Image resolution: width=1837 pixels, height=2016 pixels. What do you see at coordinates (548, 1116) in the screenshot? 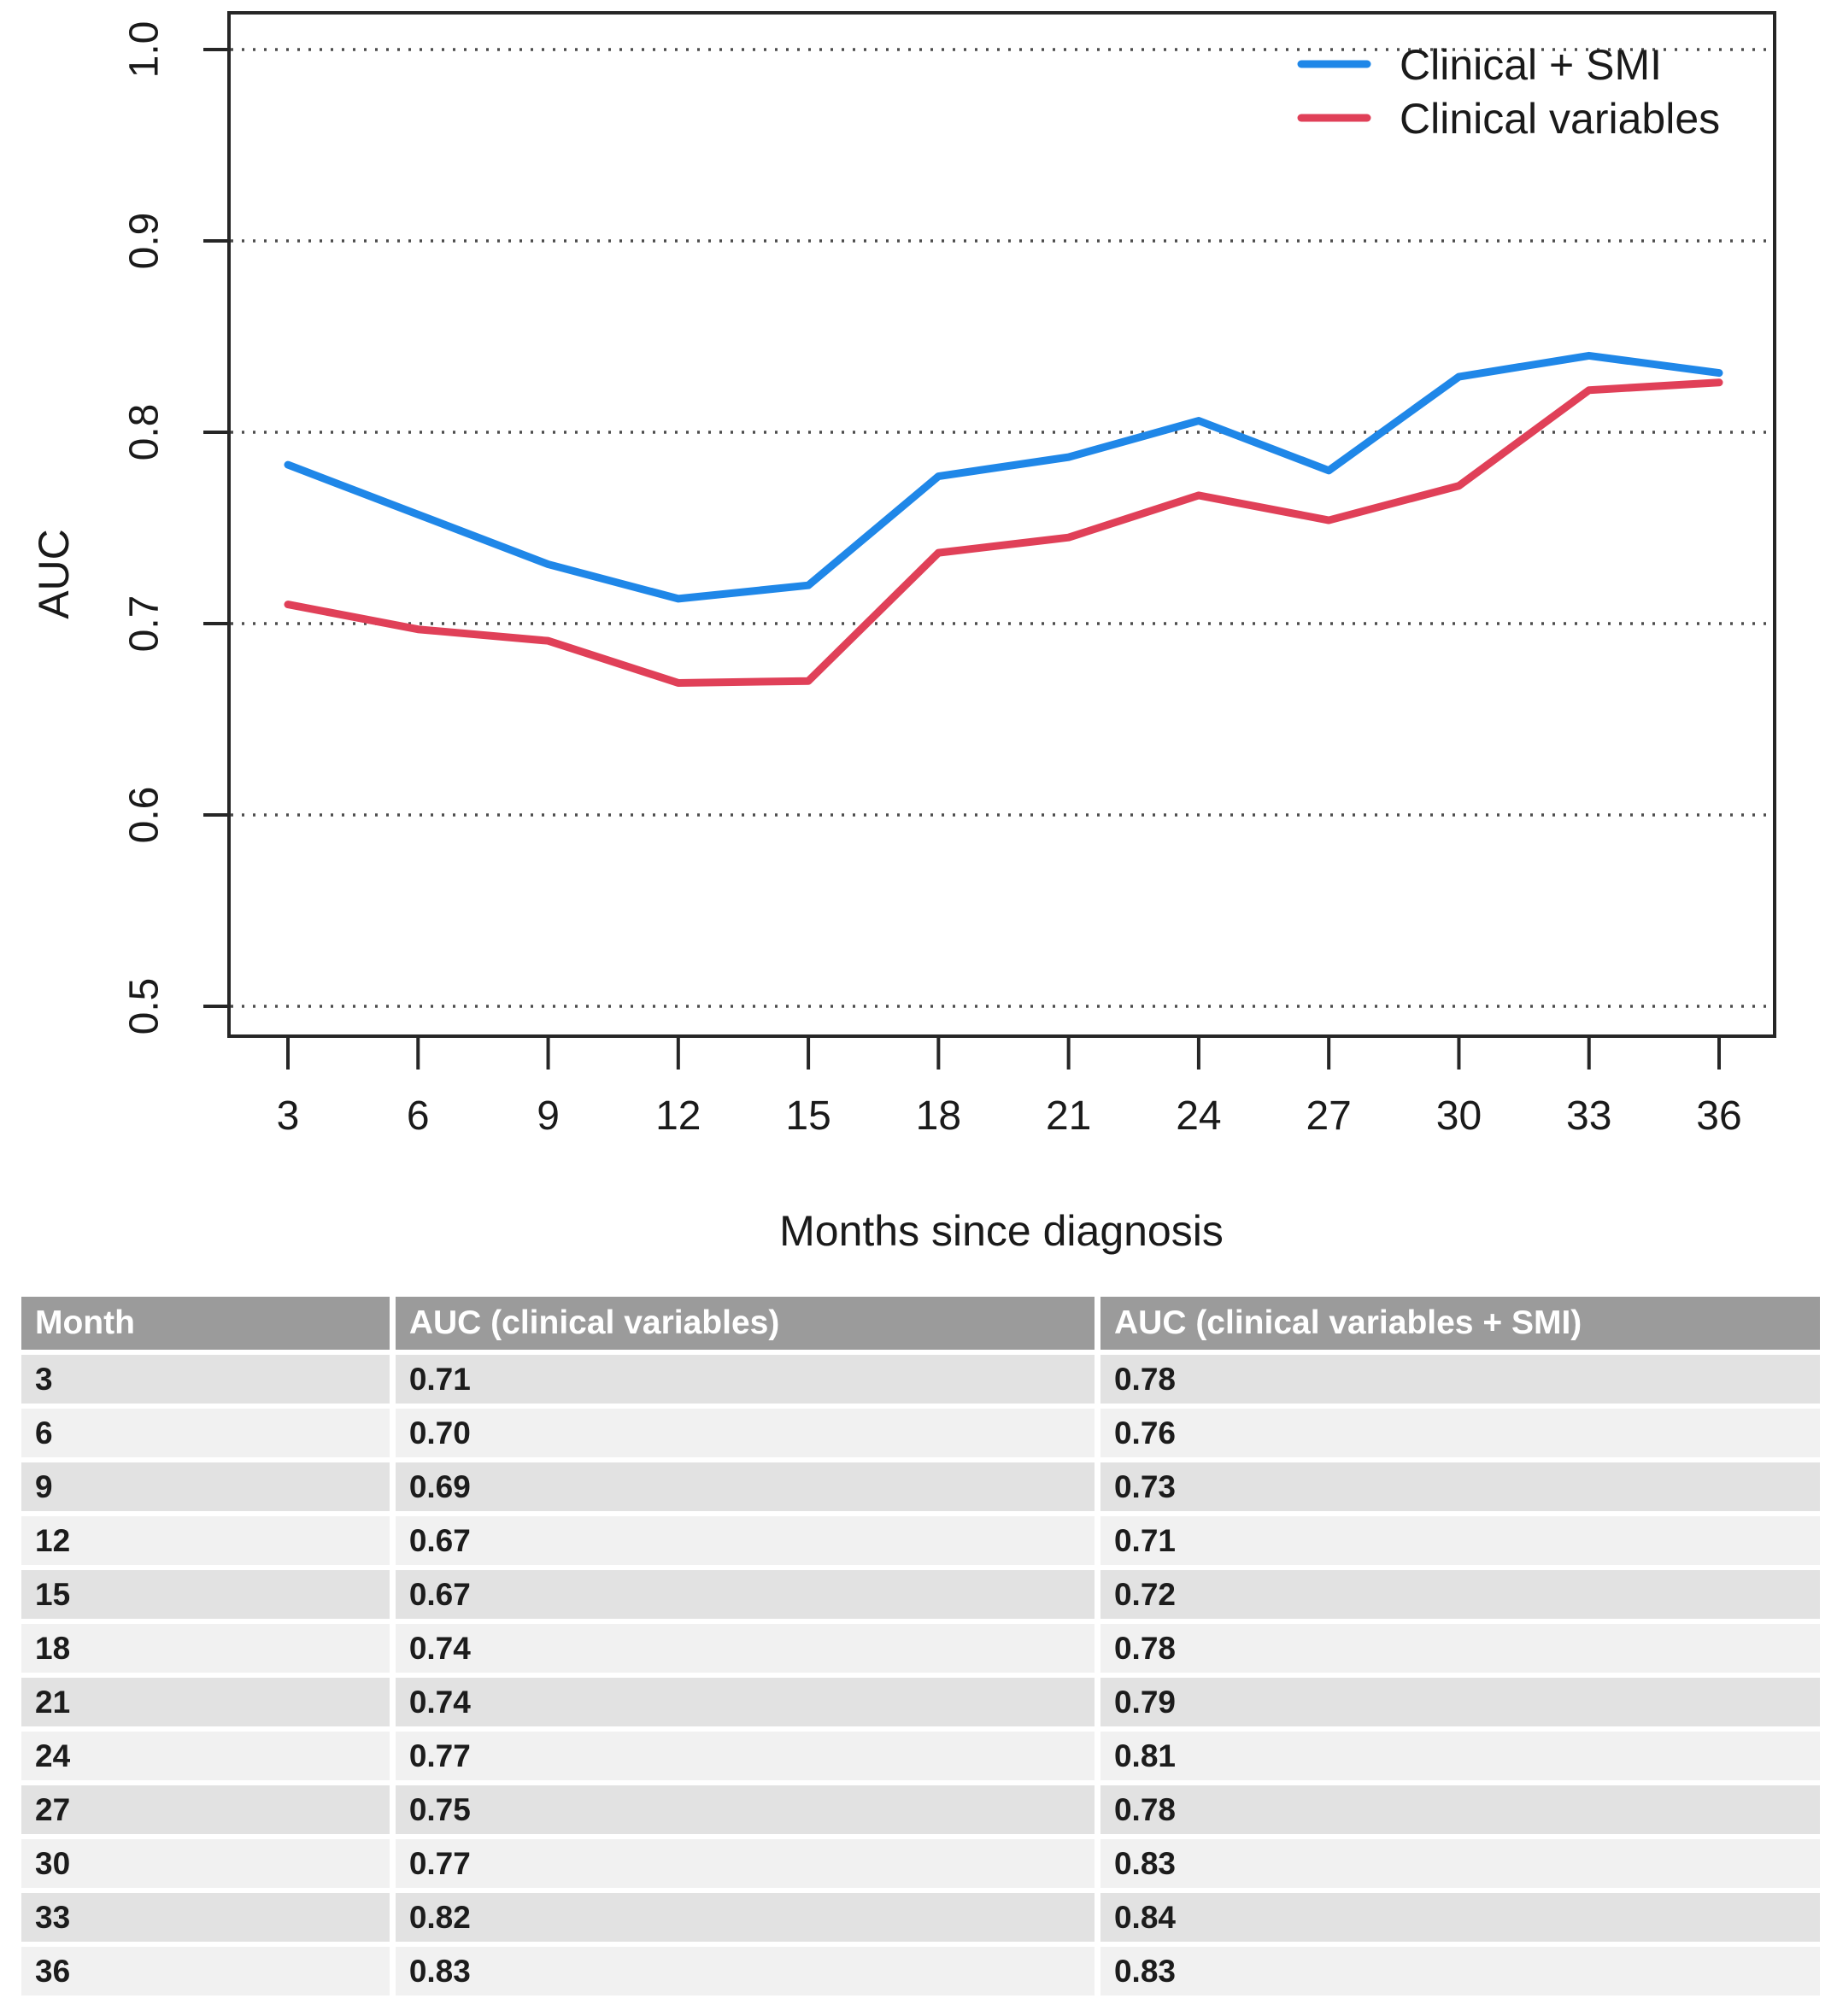
I see `x-tick-label-9: 9` at bounding box center [548, 1116].